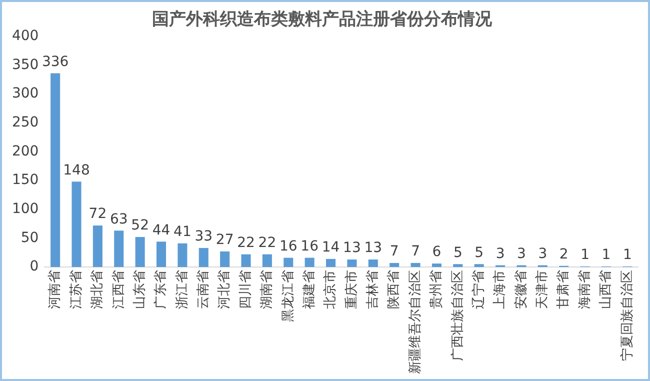 This screenshot has height=381, width=650. What do you see at coordinates (183, 232) in the screenshot?
I see `data-label: 41` at bounding box center [183, 232].